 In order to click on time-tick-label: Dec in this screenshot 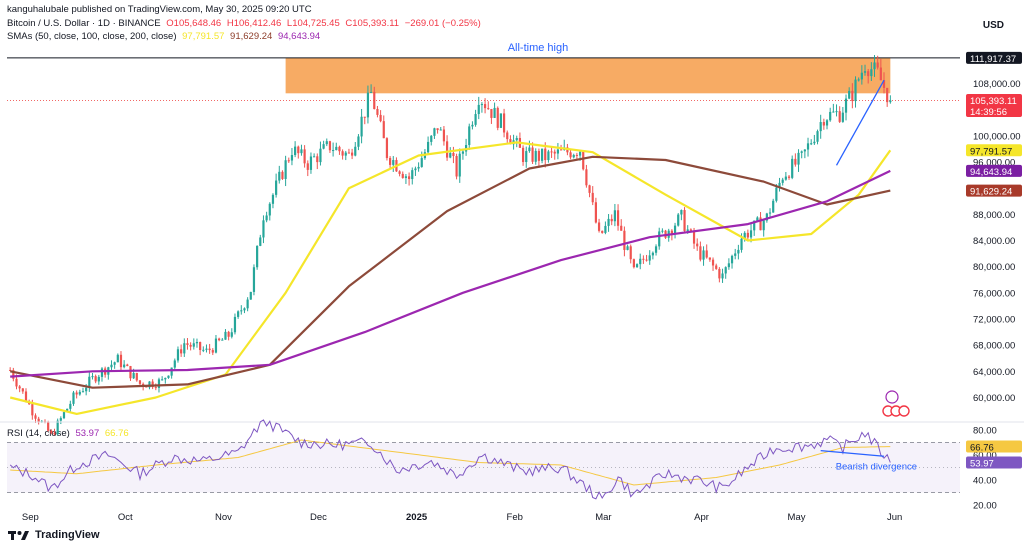, I will do `click(318, 517)`.